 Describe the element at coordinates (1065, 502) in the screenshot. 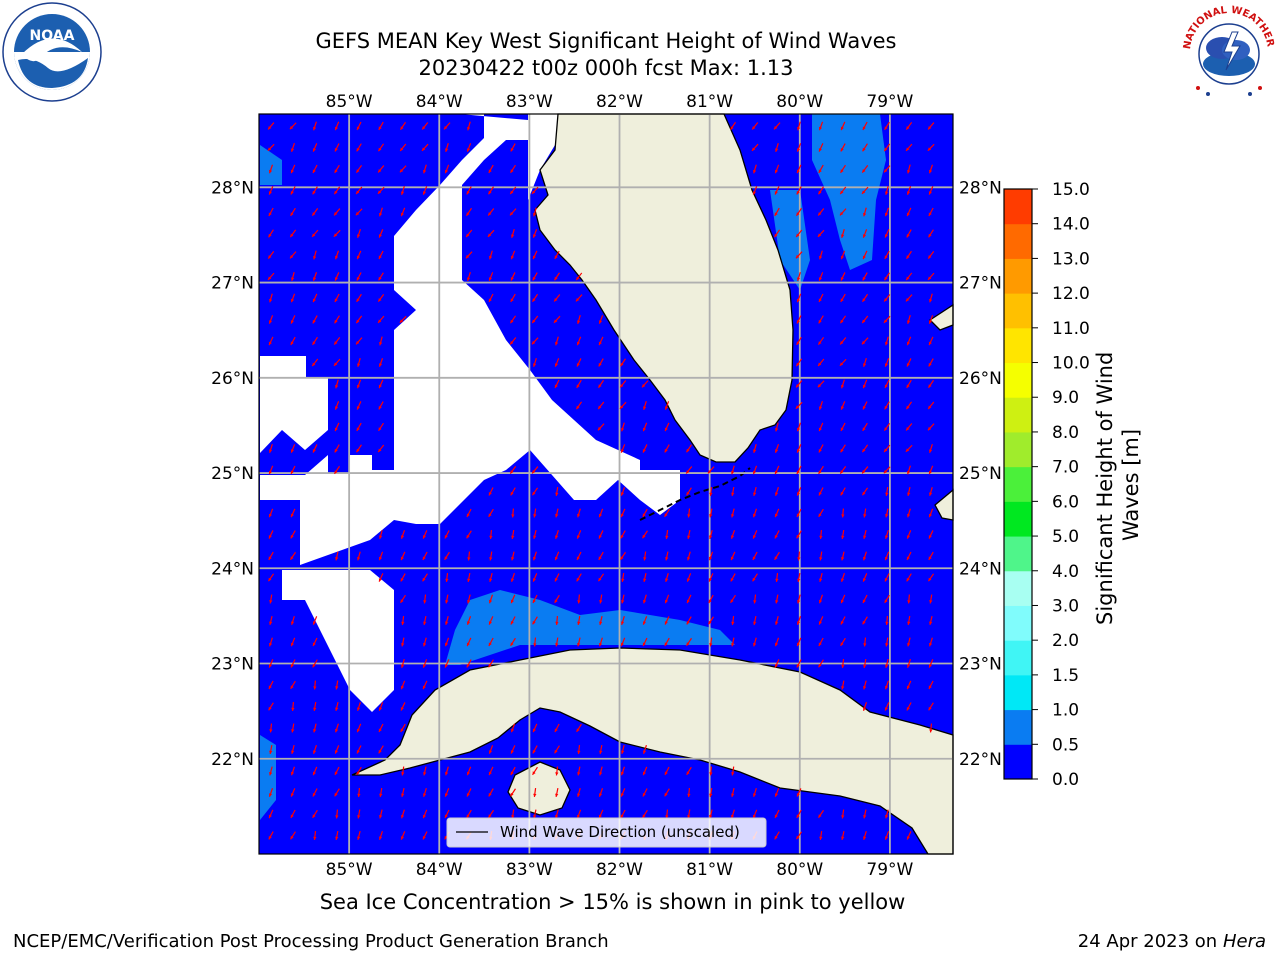

I see `colorbar-tick-label: 6.0` at that location.